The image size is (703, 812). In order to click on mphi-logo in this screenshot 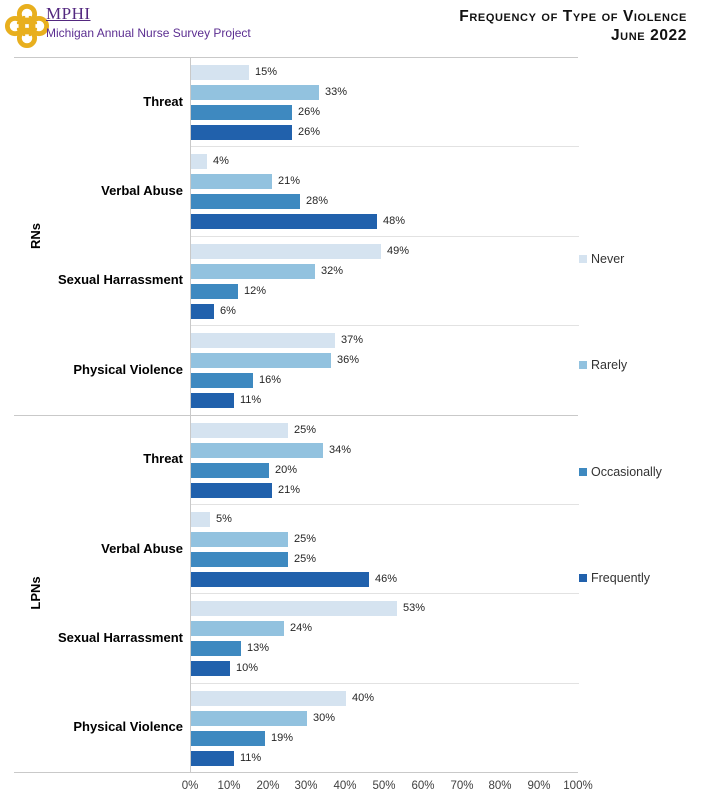, I will do `click(27, 26)`.